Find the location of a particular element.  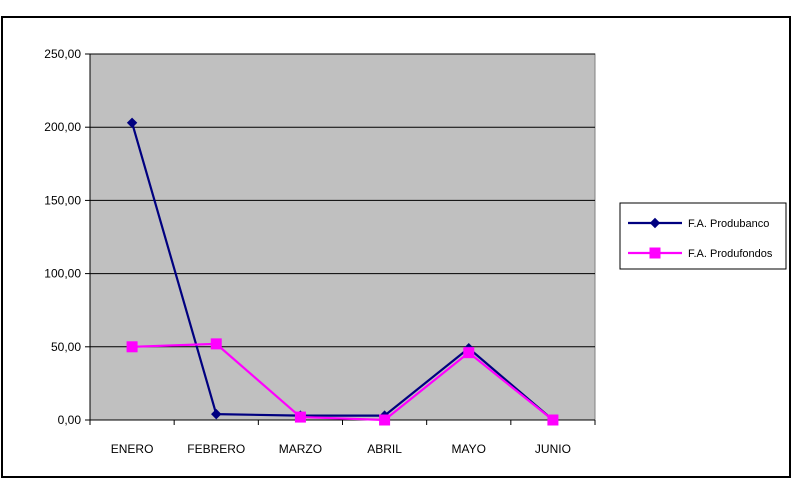

x-tick-label: MAYO is located at coordinates (469, 449).